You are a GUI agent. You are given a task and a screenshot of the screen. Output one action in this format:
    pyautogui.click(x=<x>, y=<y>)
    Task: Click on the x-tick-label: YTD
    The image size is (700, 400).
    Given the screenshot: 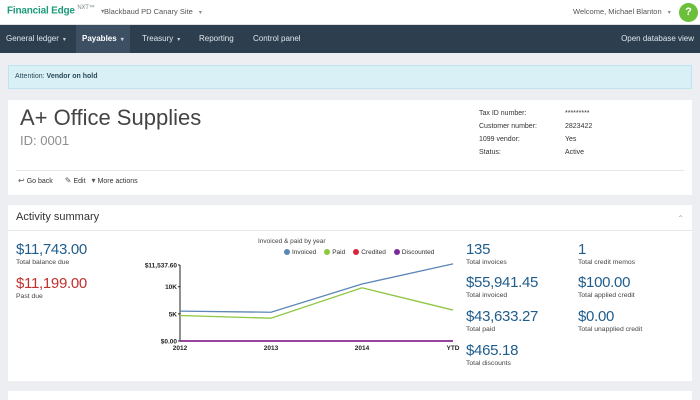 What is the action you would take?
    pyautogui.click(x=453, y=348)
    